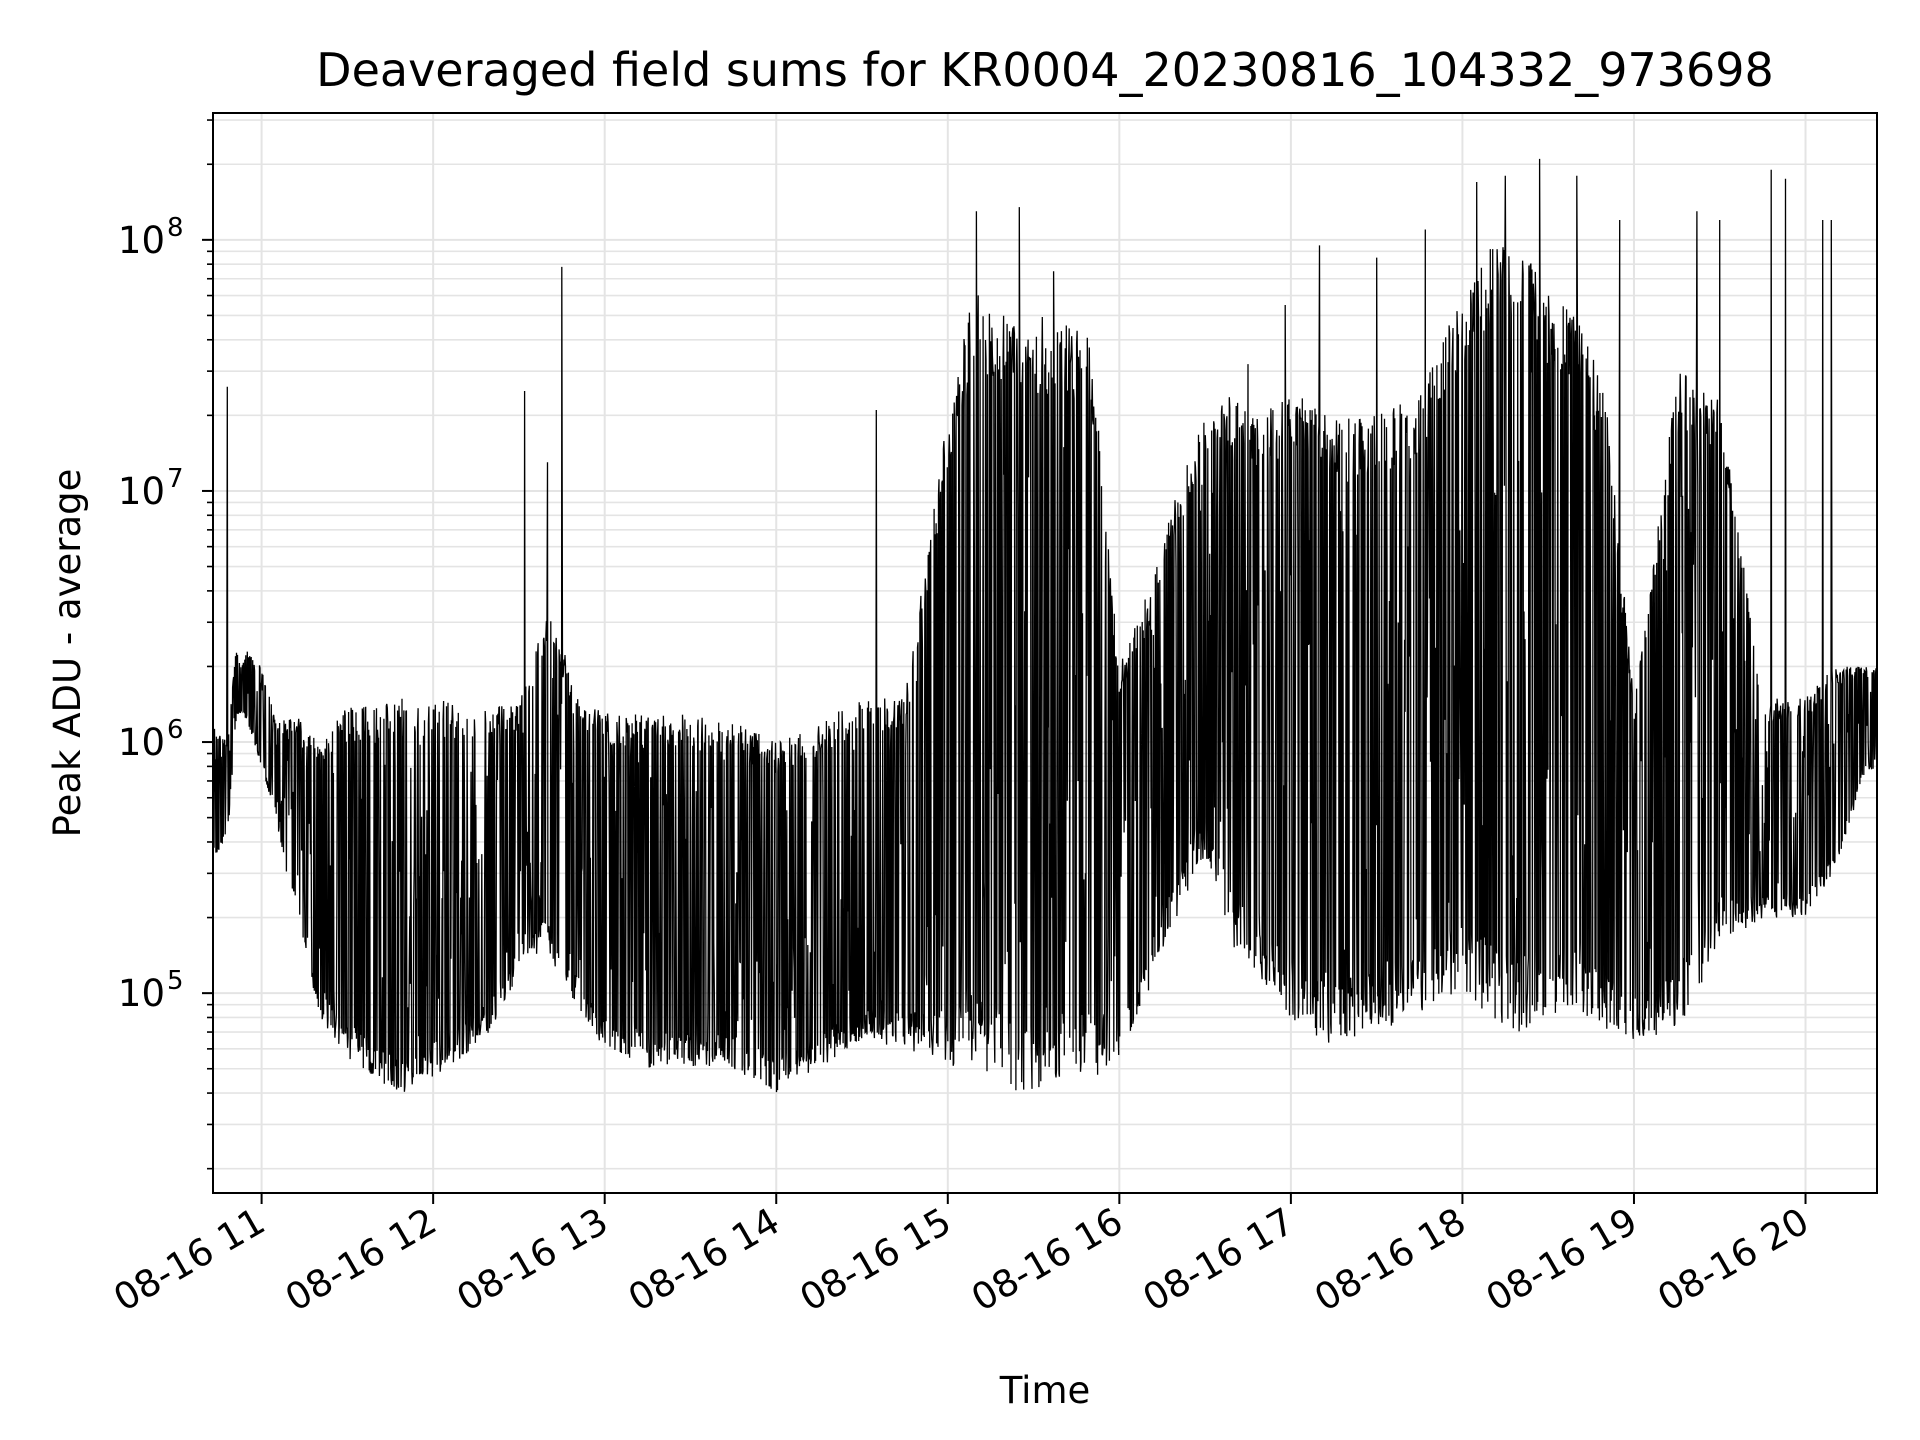  I want to click on y-tick-label: 10 7, so click(151, 488).